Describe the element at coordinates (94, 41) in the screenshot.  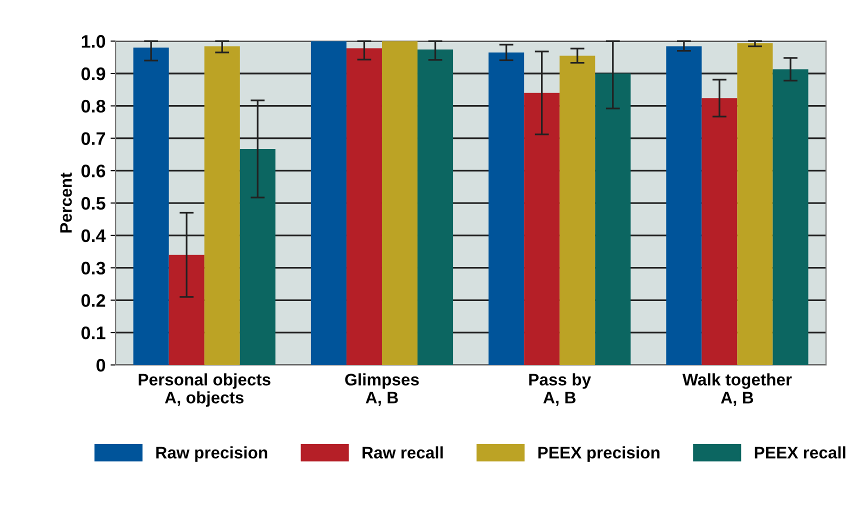
I see `y-tick-label: 1.0` at that location.